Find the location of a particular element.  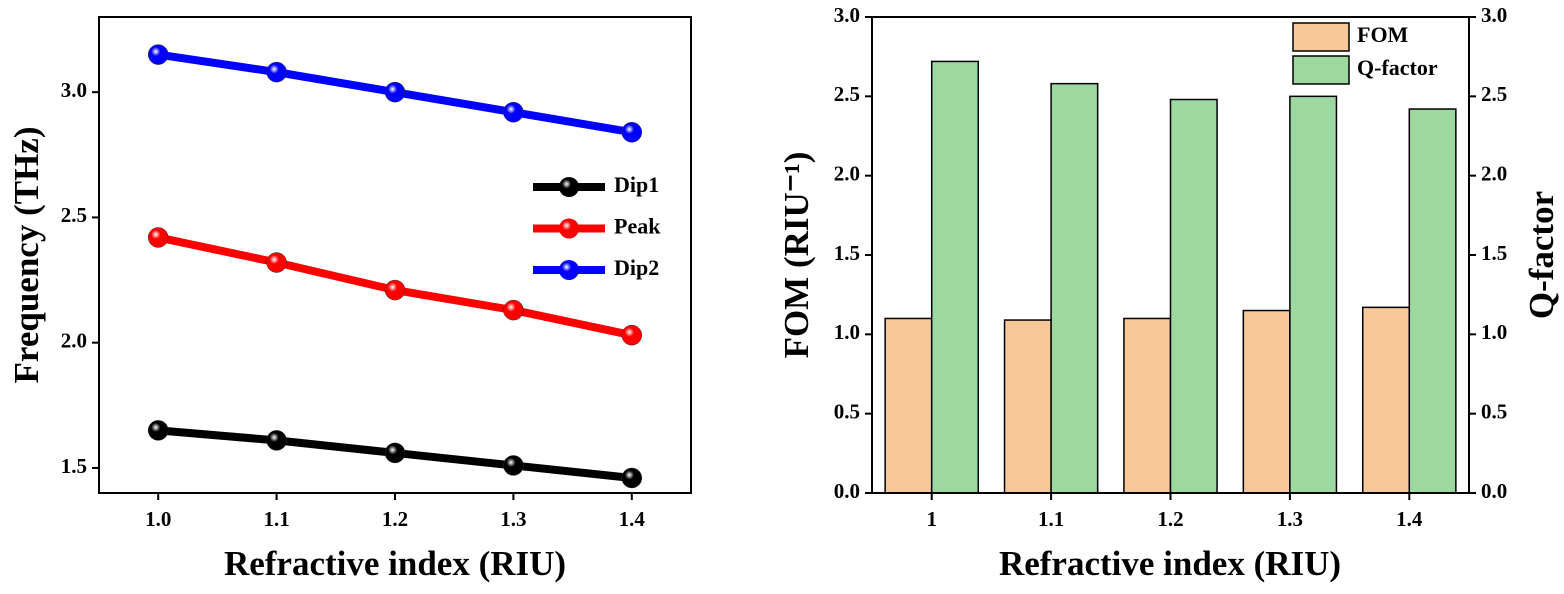

y-tick-label: 1.0 is located at coordinates (847, 332).